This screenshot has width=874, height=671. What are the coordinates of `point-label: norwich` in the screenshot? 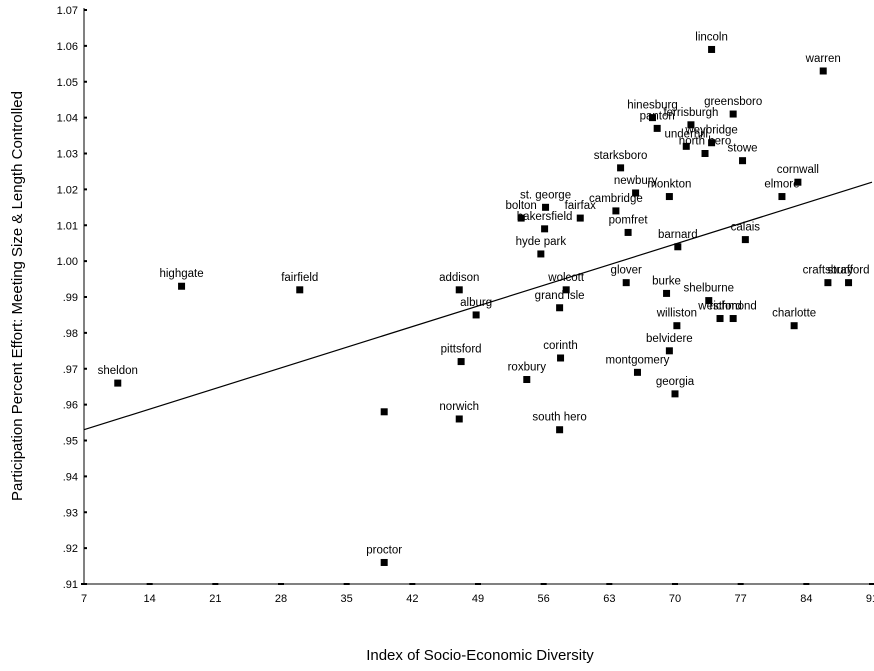 It's located at (459, 407).